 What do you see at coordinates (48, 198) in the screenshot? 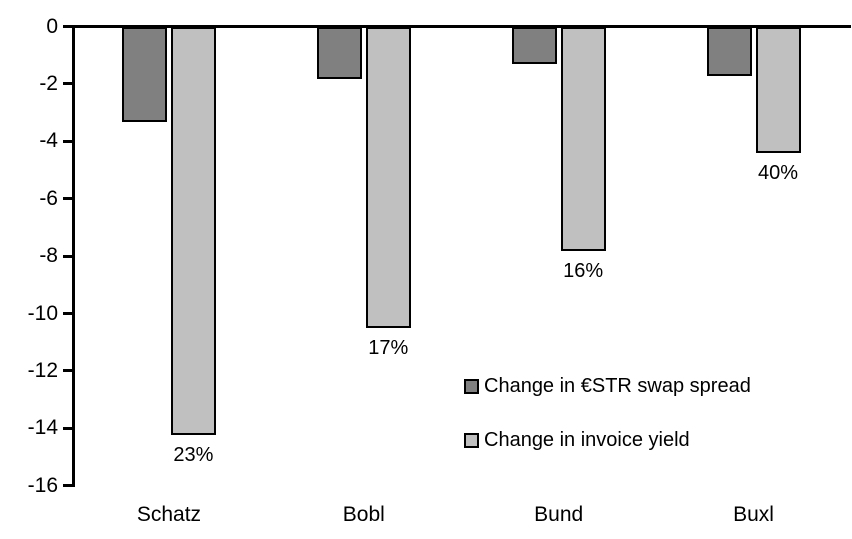
I see `y-tick-label: -6` at bounding box center [48, 198].